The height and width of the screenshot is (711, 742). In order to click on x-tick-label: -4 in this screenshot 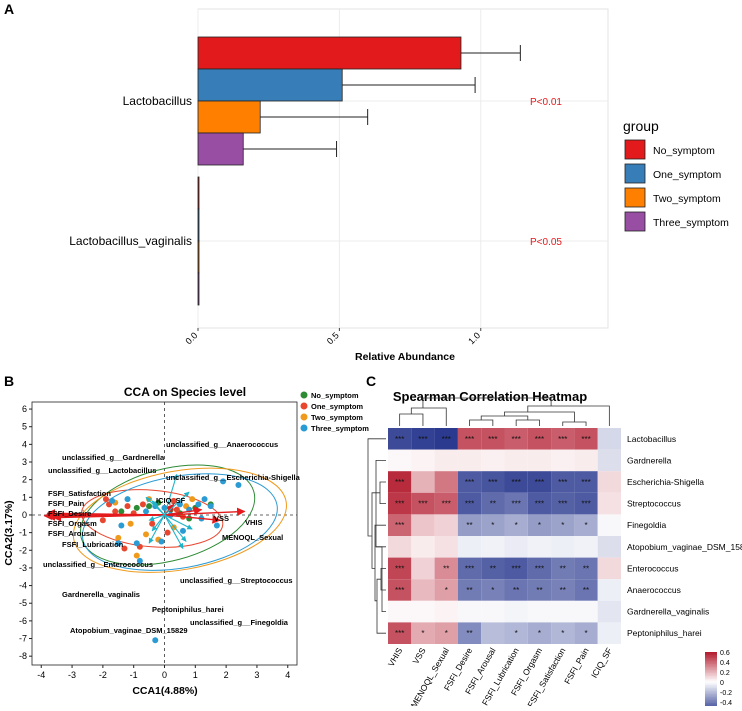, I will do `click(41, 675)`.